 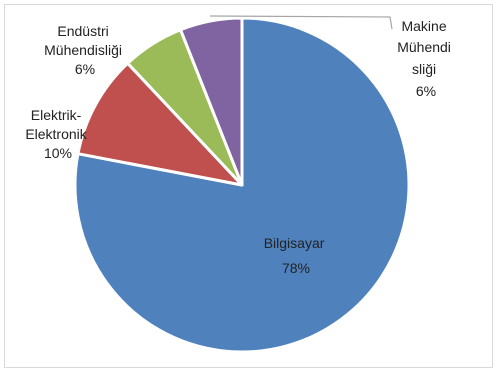 What do you see at coordinates (160, 124) in the screenshot?
I see `pie-slice-elektrik` at bounding box center [160, 124].